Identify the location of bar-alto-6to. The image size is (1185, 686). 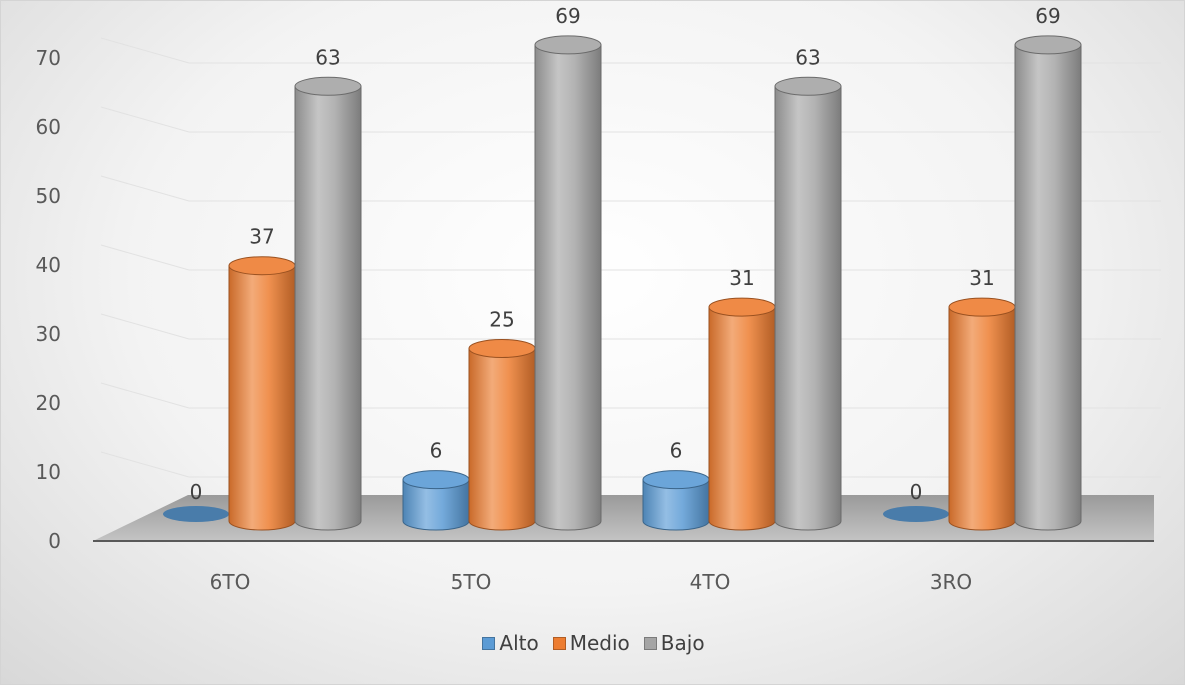
(196, 514).